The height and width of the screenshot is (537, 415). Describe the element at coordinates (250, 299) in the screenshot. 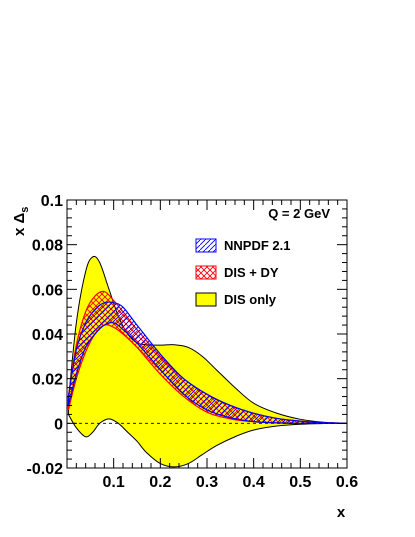

I see `legend-label-dis-only: DIS only` at that location.